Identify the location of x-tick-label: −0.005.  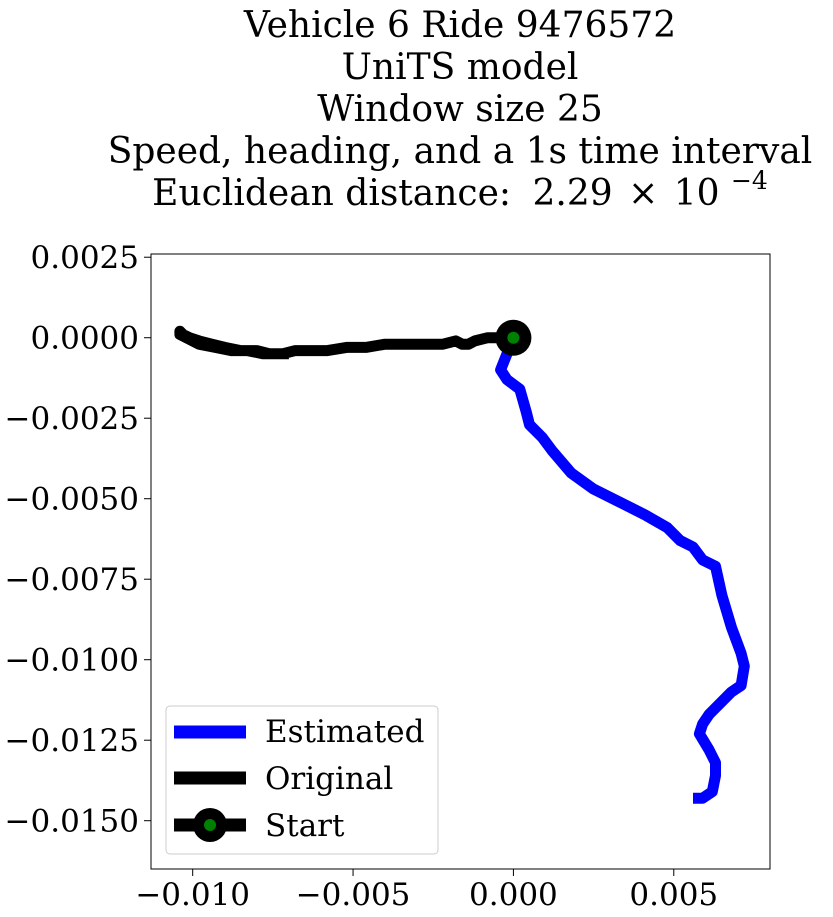
(353, 895).